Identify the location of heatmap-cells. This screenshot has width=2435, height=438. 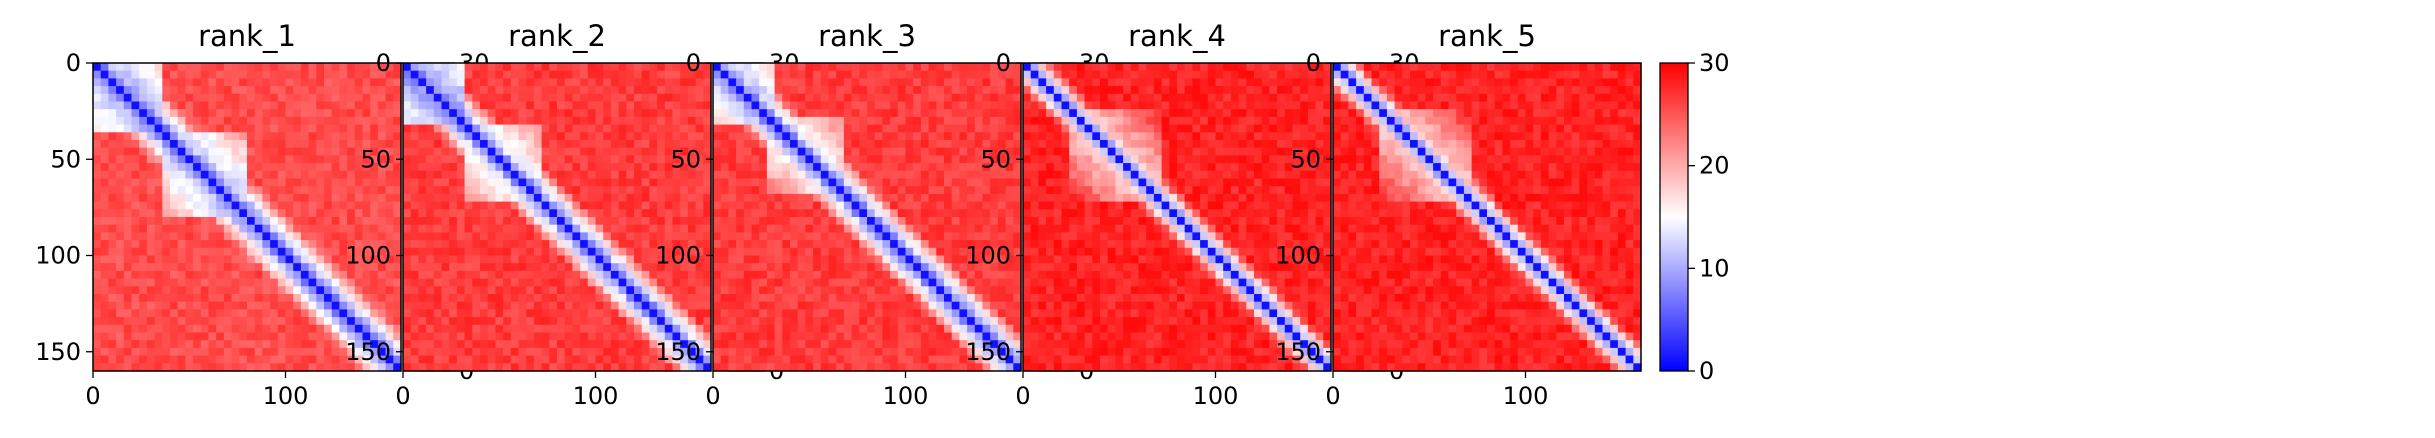
(1177, 217).